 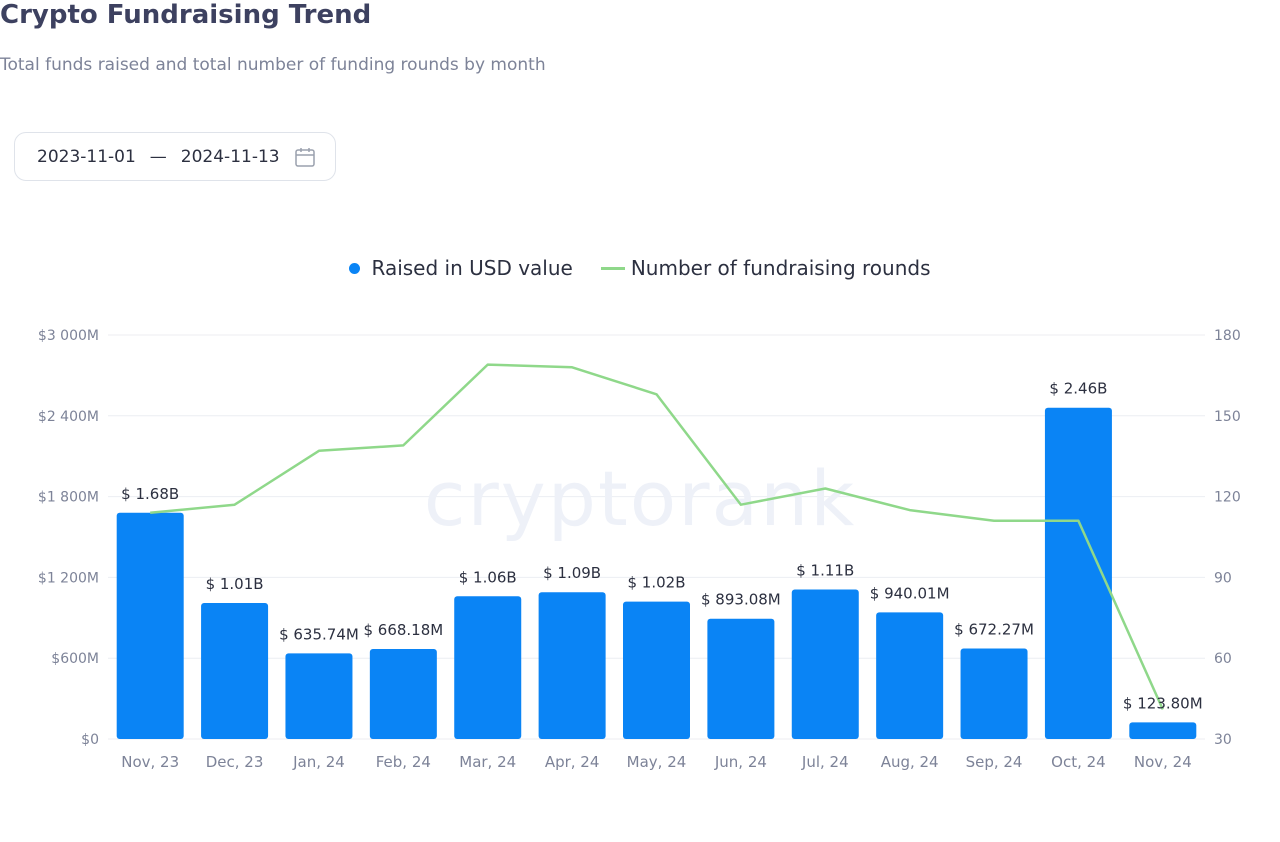 I want to click on x-axis-tick-label: Jul, 24, so click(x=825, y=762).